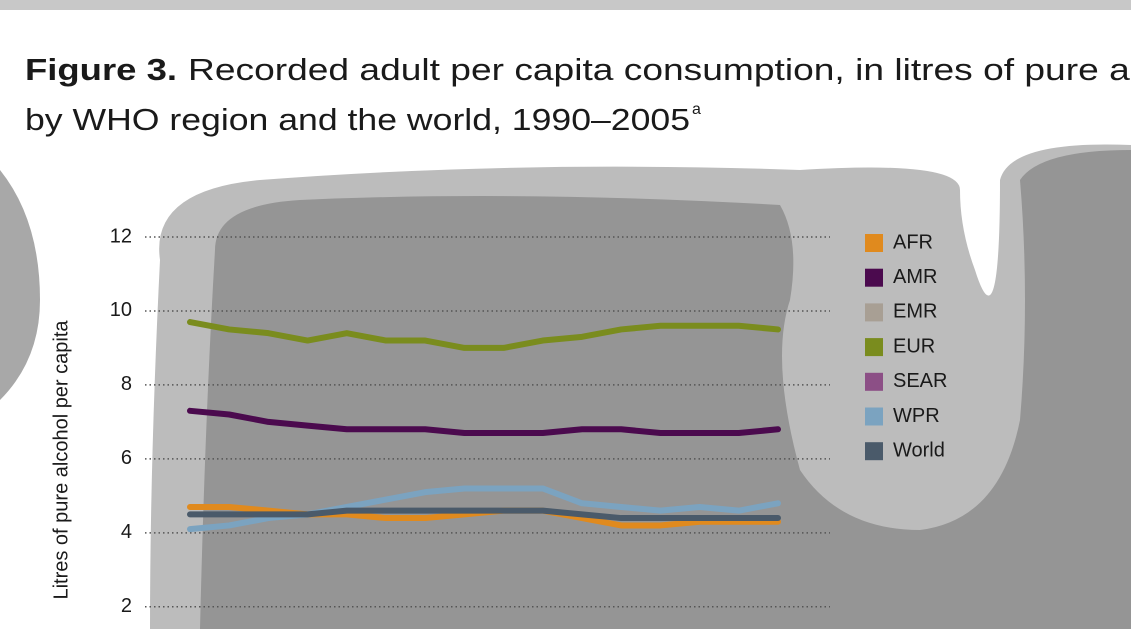 The image size is (1131, 629). I want to click on legend-label: EUR, so click(914, 346).